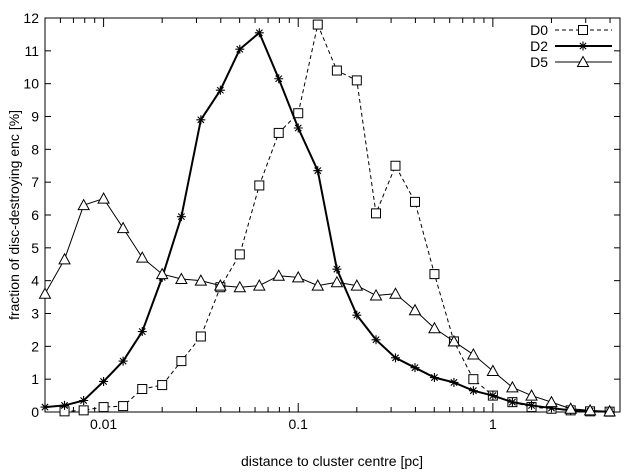  Describe the element at coordinates (35, 314) in the screenshot. I see `y-tick-label: 3` at that location.